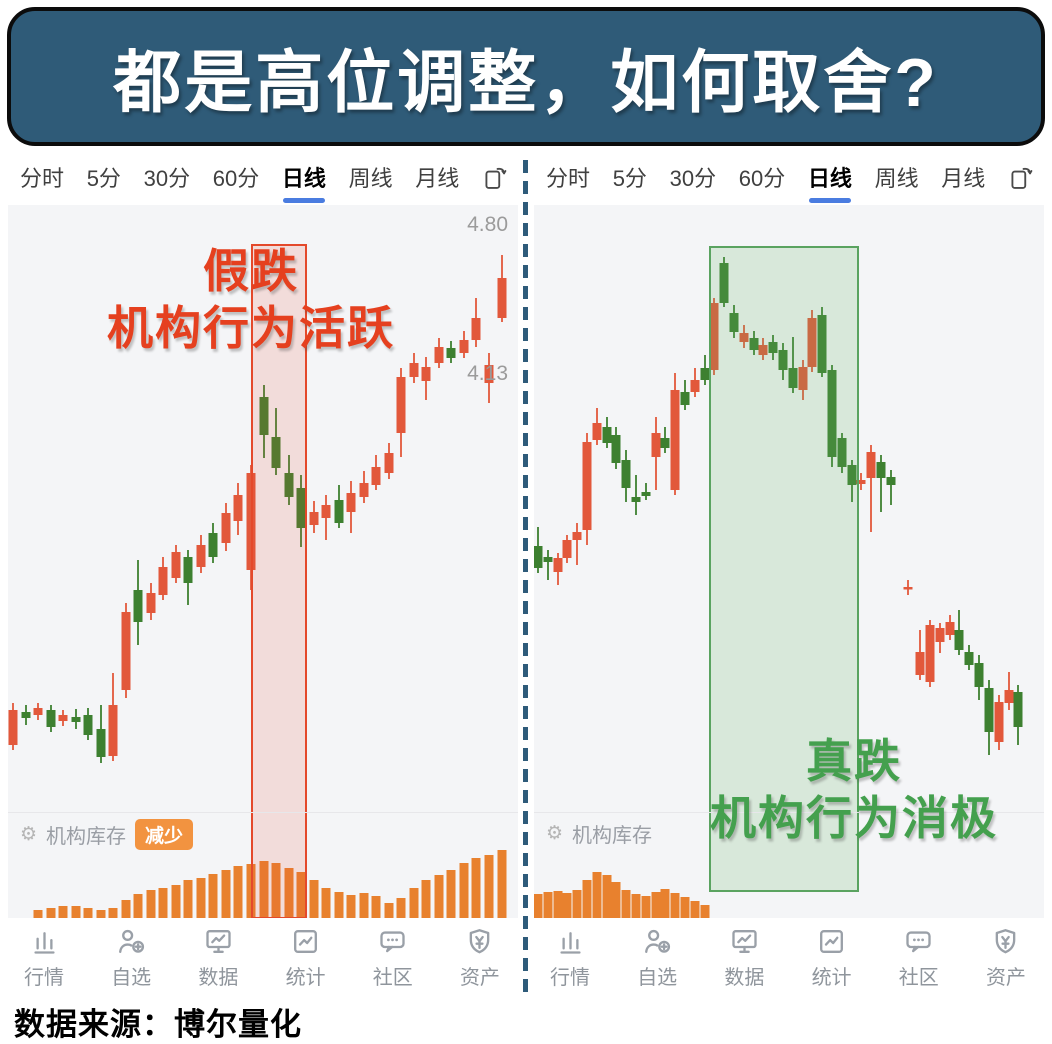 This screenshot has width=1052, height=1044. Describe the element at coordinates (263, 180) in the screenshot. I see `tab-bar-left: 分时 5分 30分 60分 日线 周线 月线` at that location.